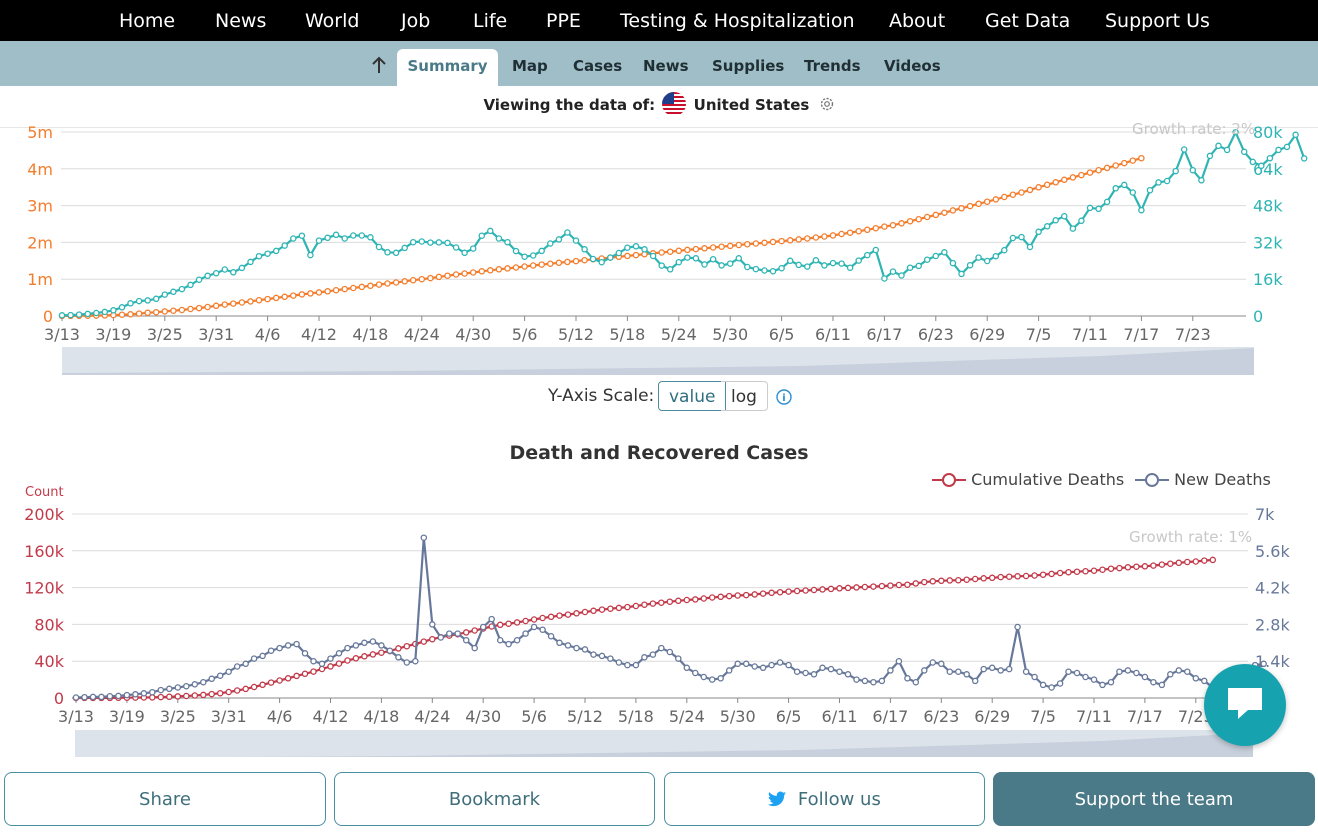 This screenshot has height=839, width=1318. Describe the element at coordinates (563, 21) in the screenshot. I see `nav-ppe: PPE` at that location.